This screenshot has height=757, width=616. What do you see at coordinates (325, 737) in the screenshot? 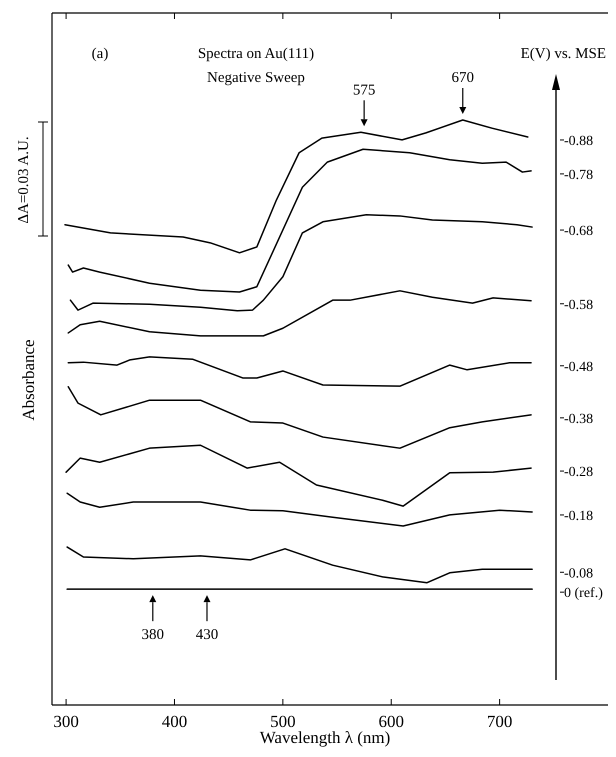
I see `x-axis-title: Wavelength λ (nm)` at bounding box center [325, 737].